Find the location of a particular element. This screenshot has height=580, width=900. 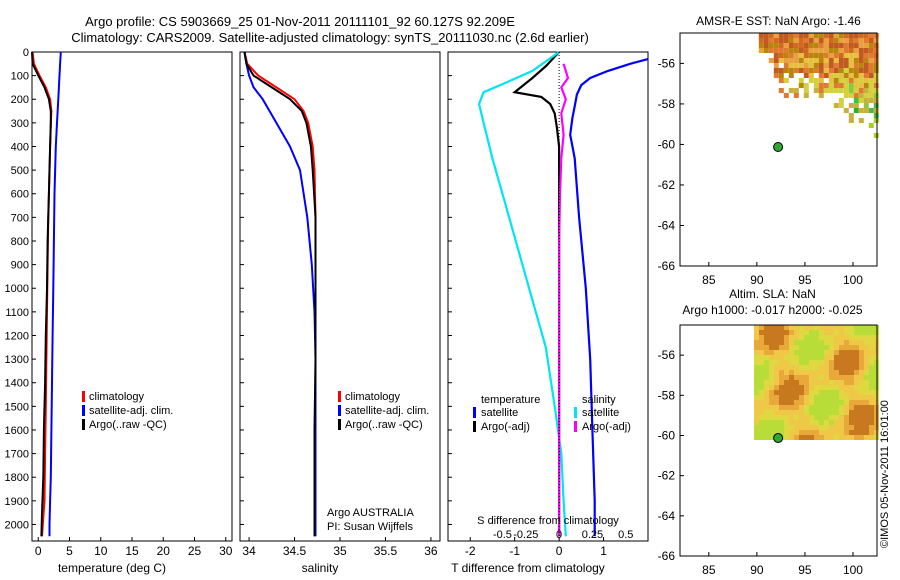

depth-tick-label: 0 is located at coordinates (26, 53).